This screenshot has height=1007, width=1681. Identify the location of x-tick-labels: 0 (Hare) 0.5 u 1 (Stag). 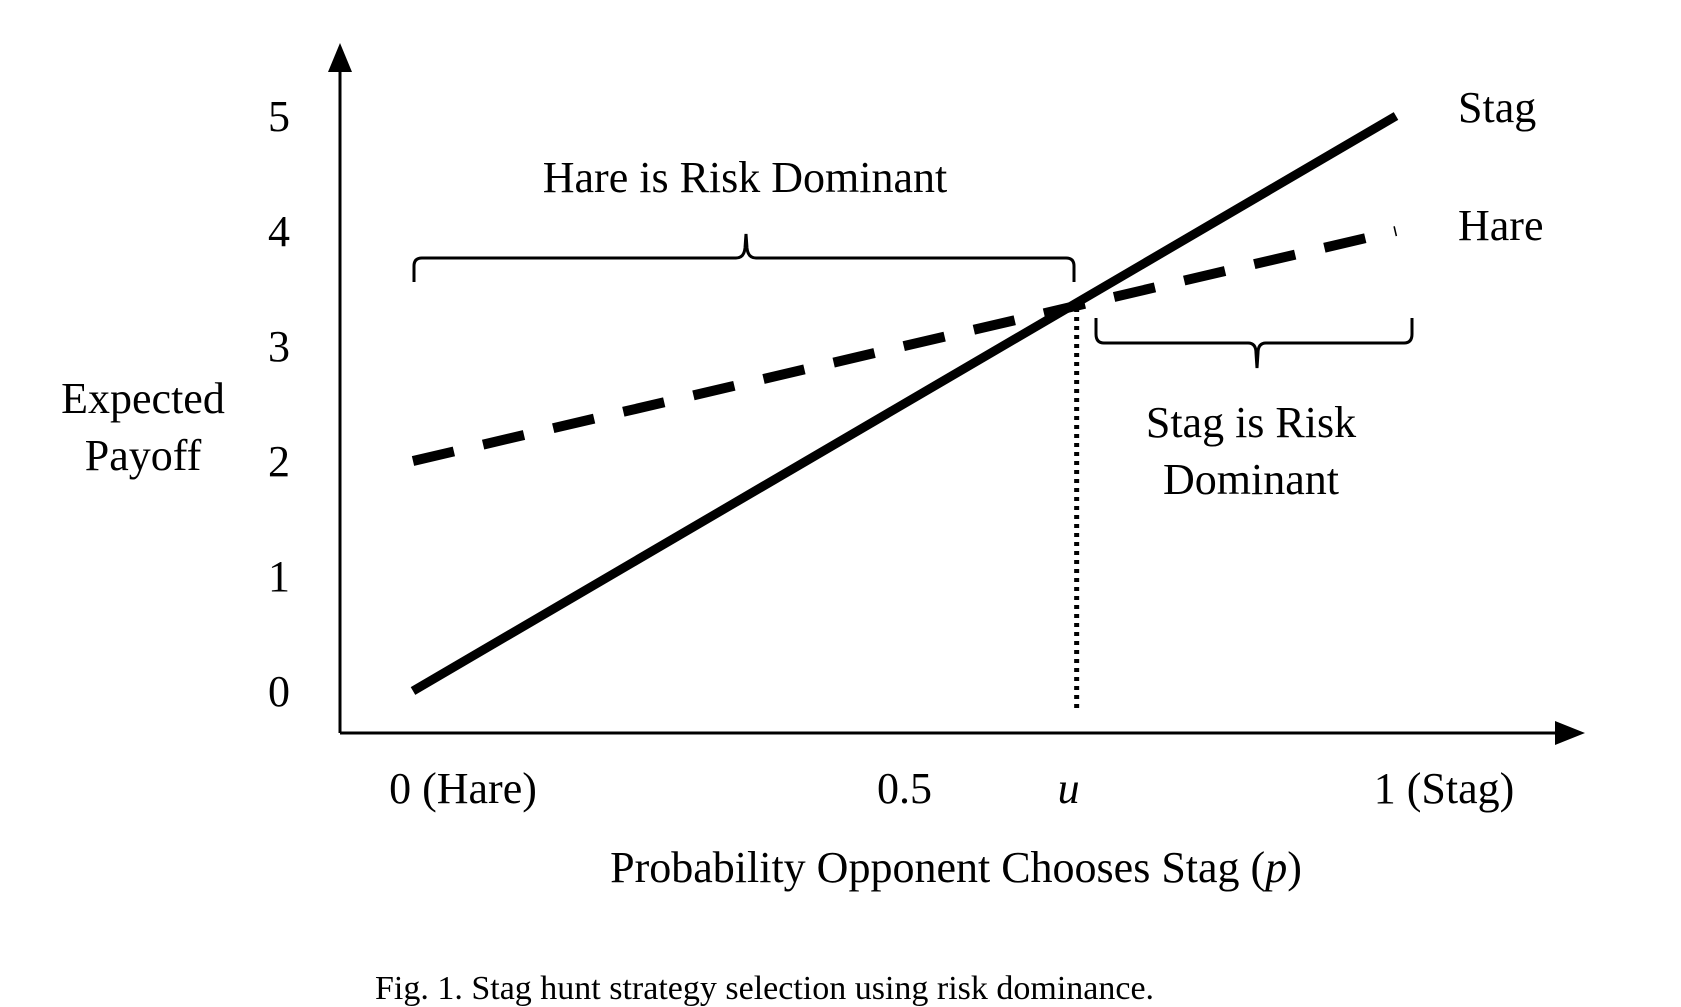
(951, 788).